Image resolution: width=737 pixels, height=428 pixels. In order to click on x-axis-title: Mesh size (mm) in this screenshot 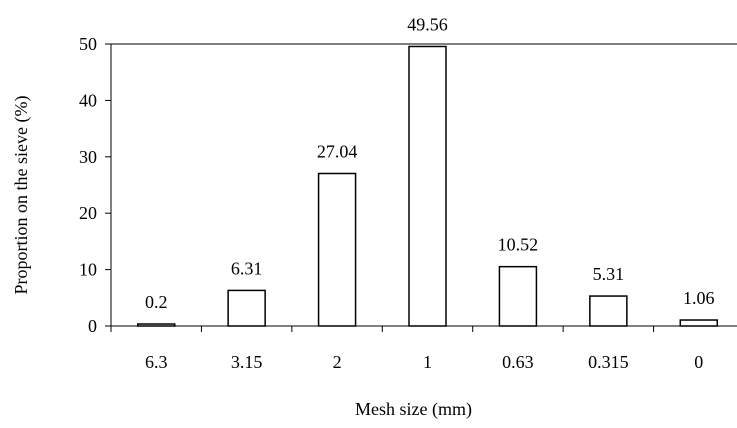, I will do `click(413, 409)`.